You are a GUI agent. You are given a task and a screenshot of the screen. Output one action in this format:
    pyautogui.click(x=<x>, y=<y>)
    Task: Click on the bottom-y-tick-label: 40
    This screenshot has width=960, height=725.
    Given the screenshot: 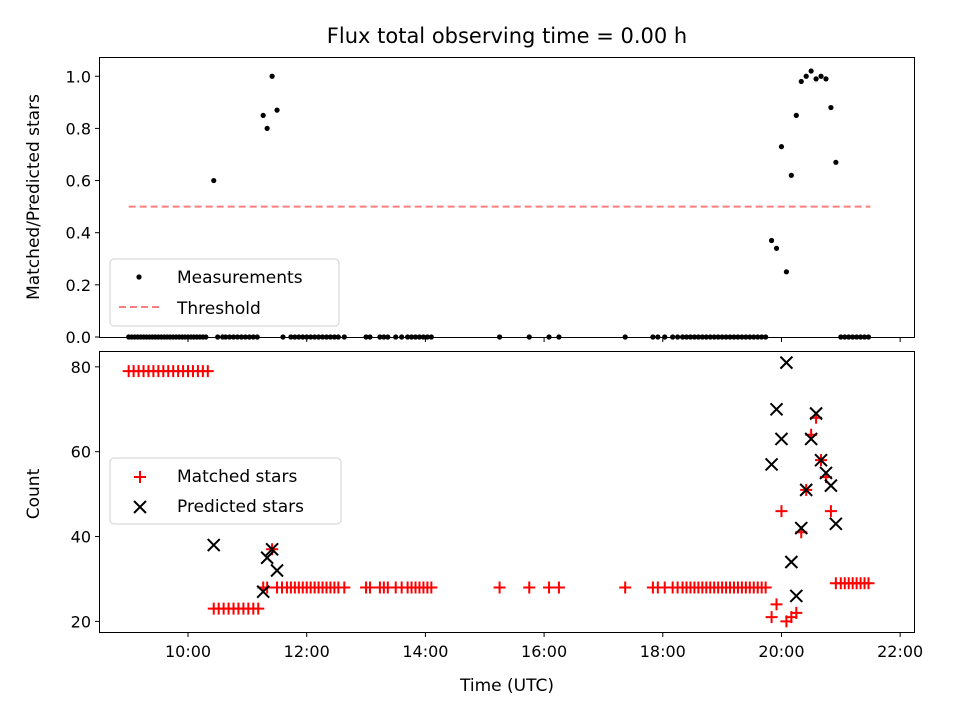 What is the action you would take?
    pyautogui.click(x=81, y=537)
    